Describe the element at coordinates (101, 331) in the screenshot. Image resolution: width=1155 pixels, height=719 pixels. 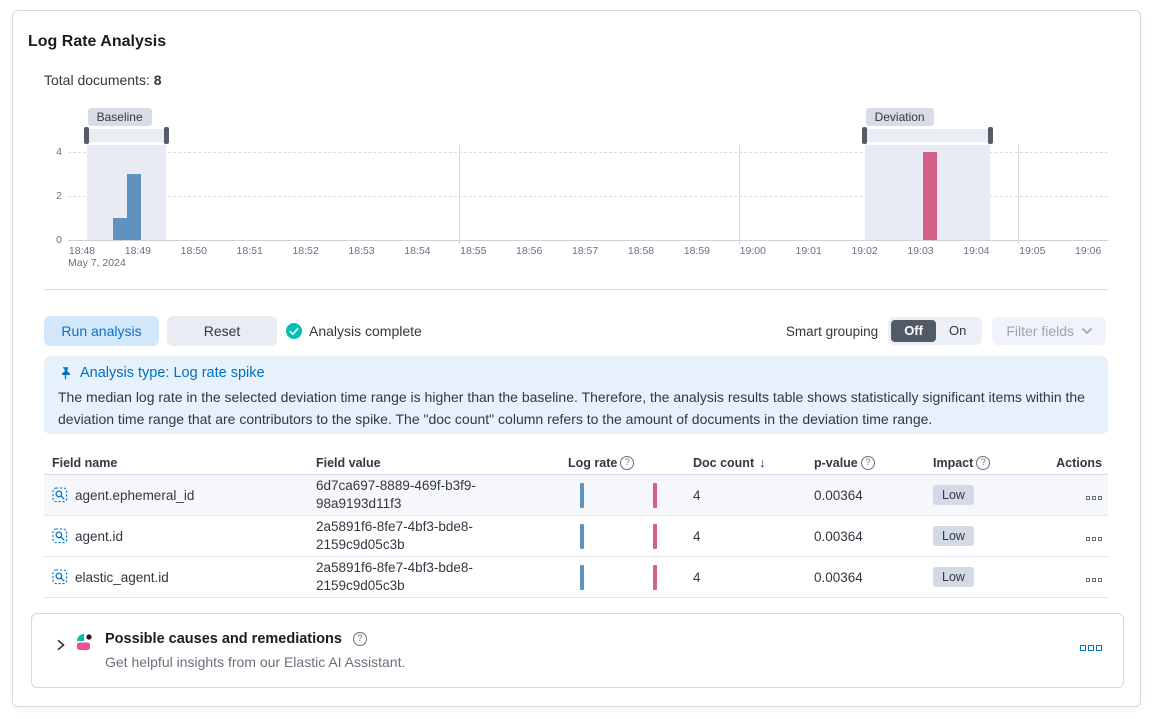
I see `run-analysis-button: Run analysis` at that location.